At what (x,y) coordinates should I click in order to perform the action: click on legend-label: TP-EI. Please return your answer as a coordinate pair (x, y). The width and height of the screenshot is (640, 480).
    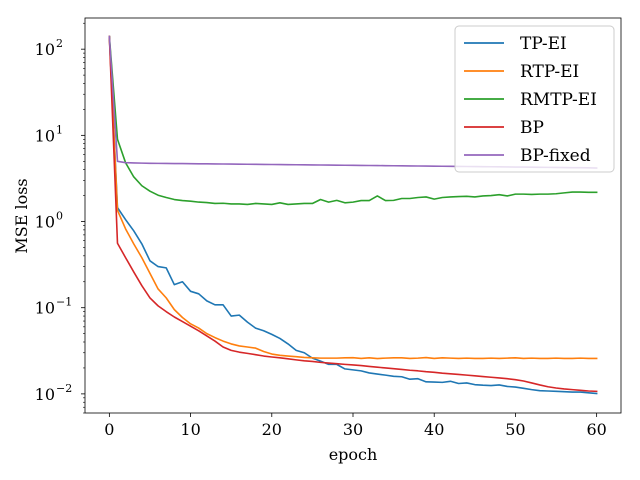
    Looking at the image, I should click on (543, 44).